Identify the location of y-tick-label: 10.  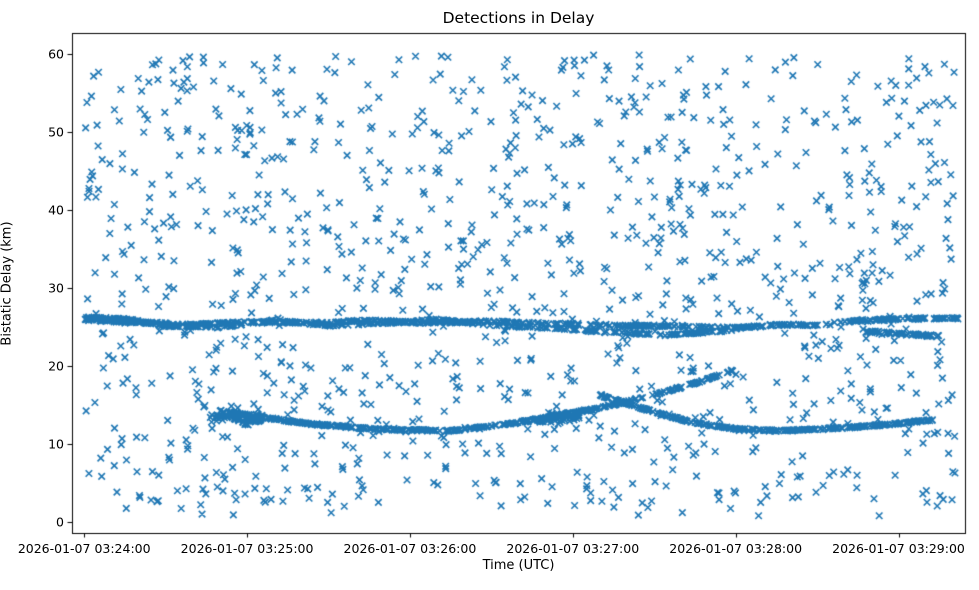
(56, 444).